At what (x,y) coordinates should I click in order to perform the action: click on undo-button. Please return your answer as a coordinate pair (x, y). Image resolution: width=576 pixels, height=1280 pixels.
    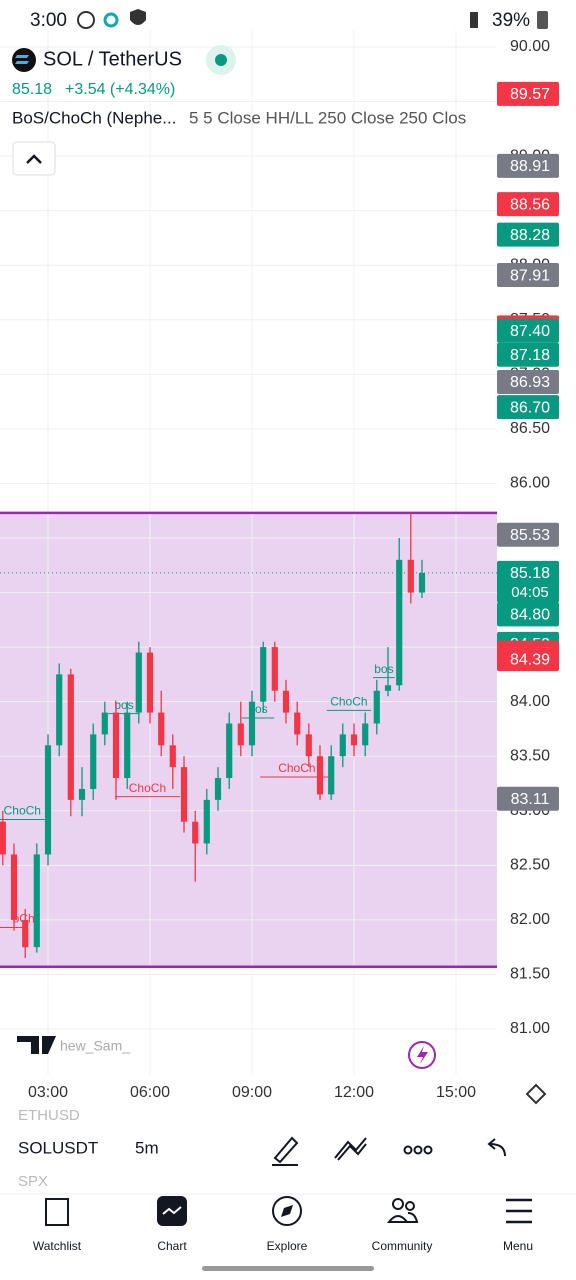
    Looking at the image, I should click on (496, 1147).